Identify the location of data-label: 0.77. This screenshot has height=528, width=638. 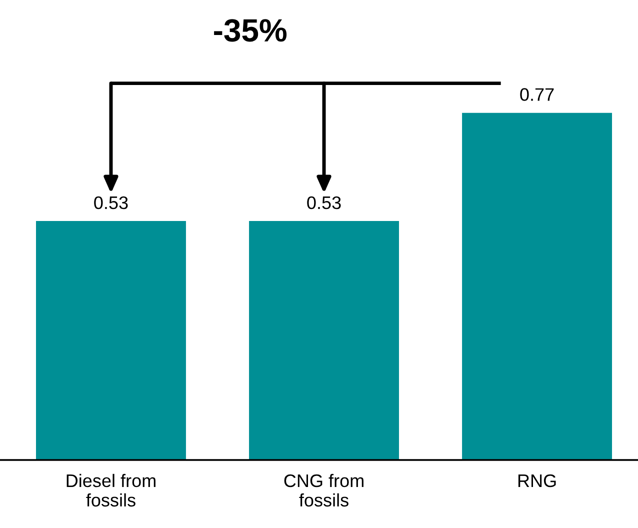
(537, 94).